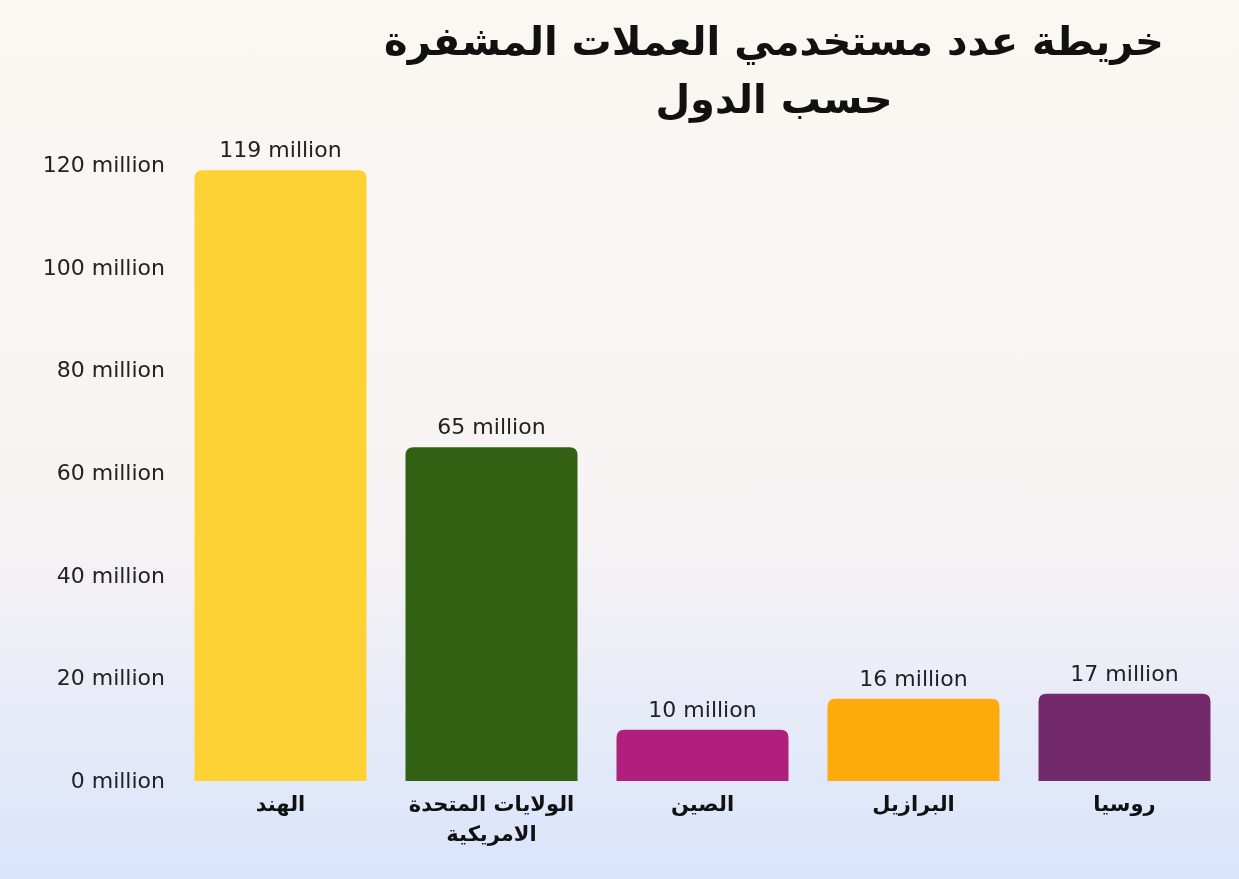 This screenshot has height=879, width=1239. Describe the element at coordinates (103, 267) in the screenshot. I see `ytick: 100 million` at that location.